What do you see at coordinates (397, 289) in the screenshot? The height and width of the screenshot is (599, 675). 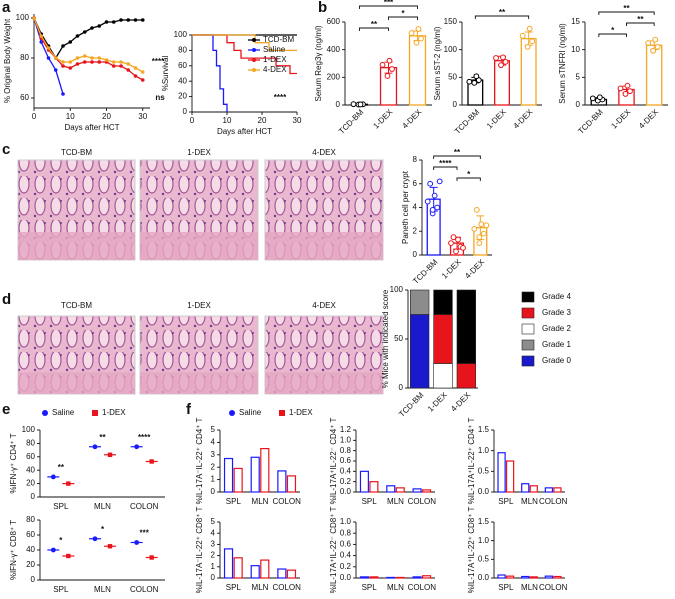 I see `y-tick-label: 100` at bounding box center [397, 289].